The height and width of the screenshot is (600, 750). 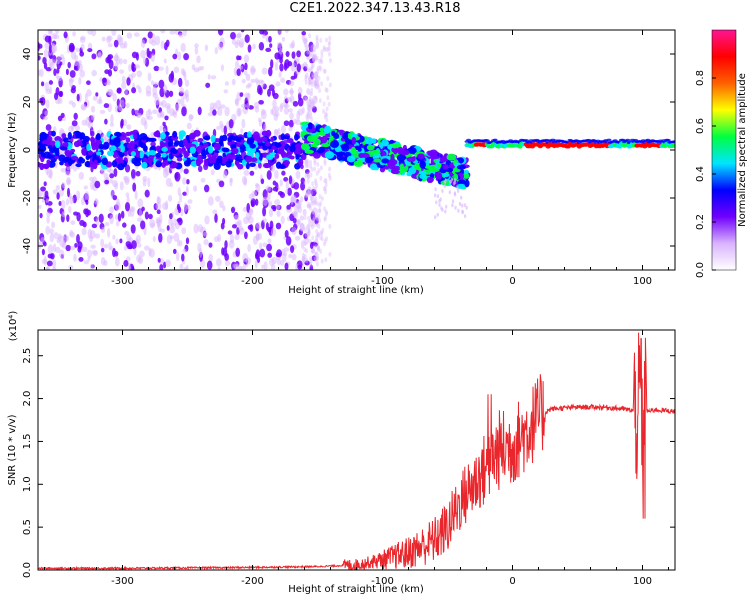 What do you see at coordinates (27, 484) in the screenshot?
I see `y-tick-label: 1.0` at bounding box center [27, 484].